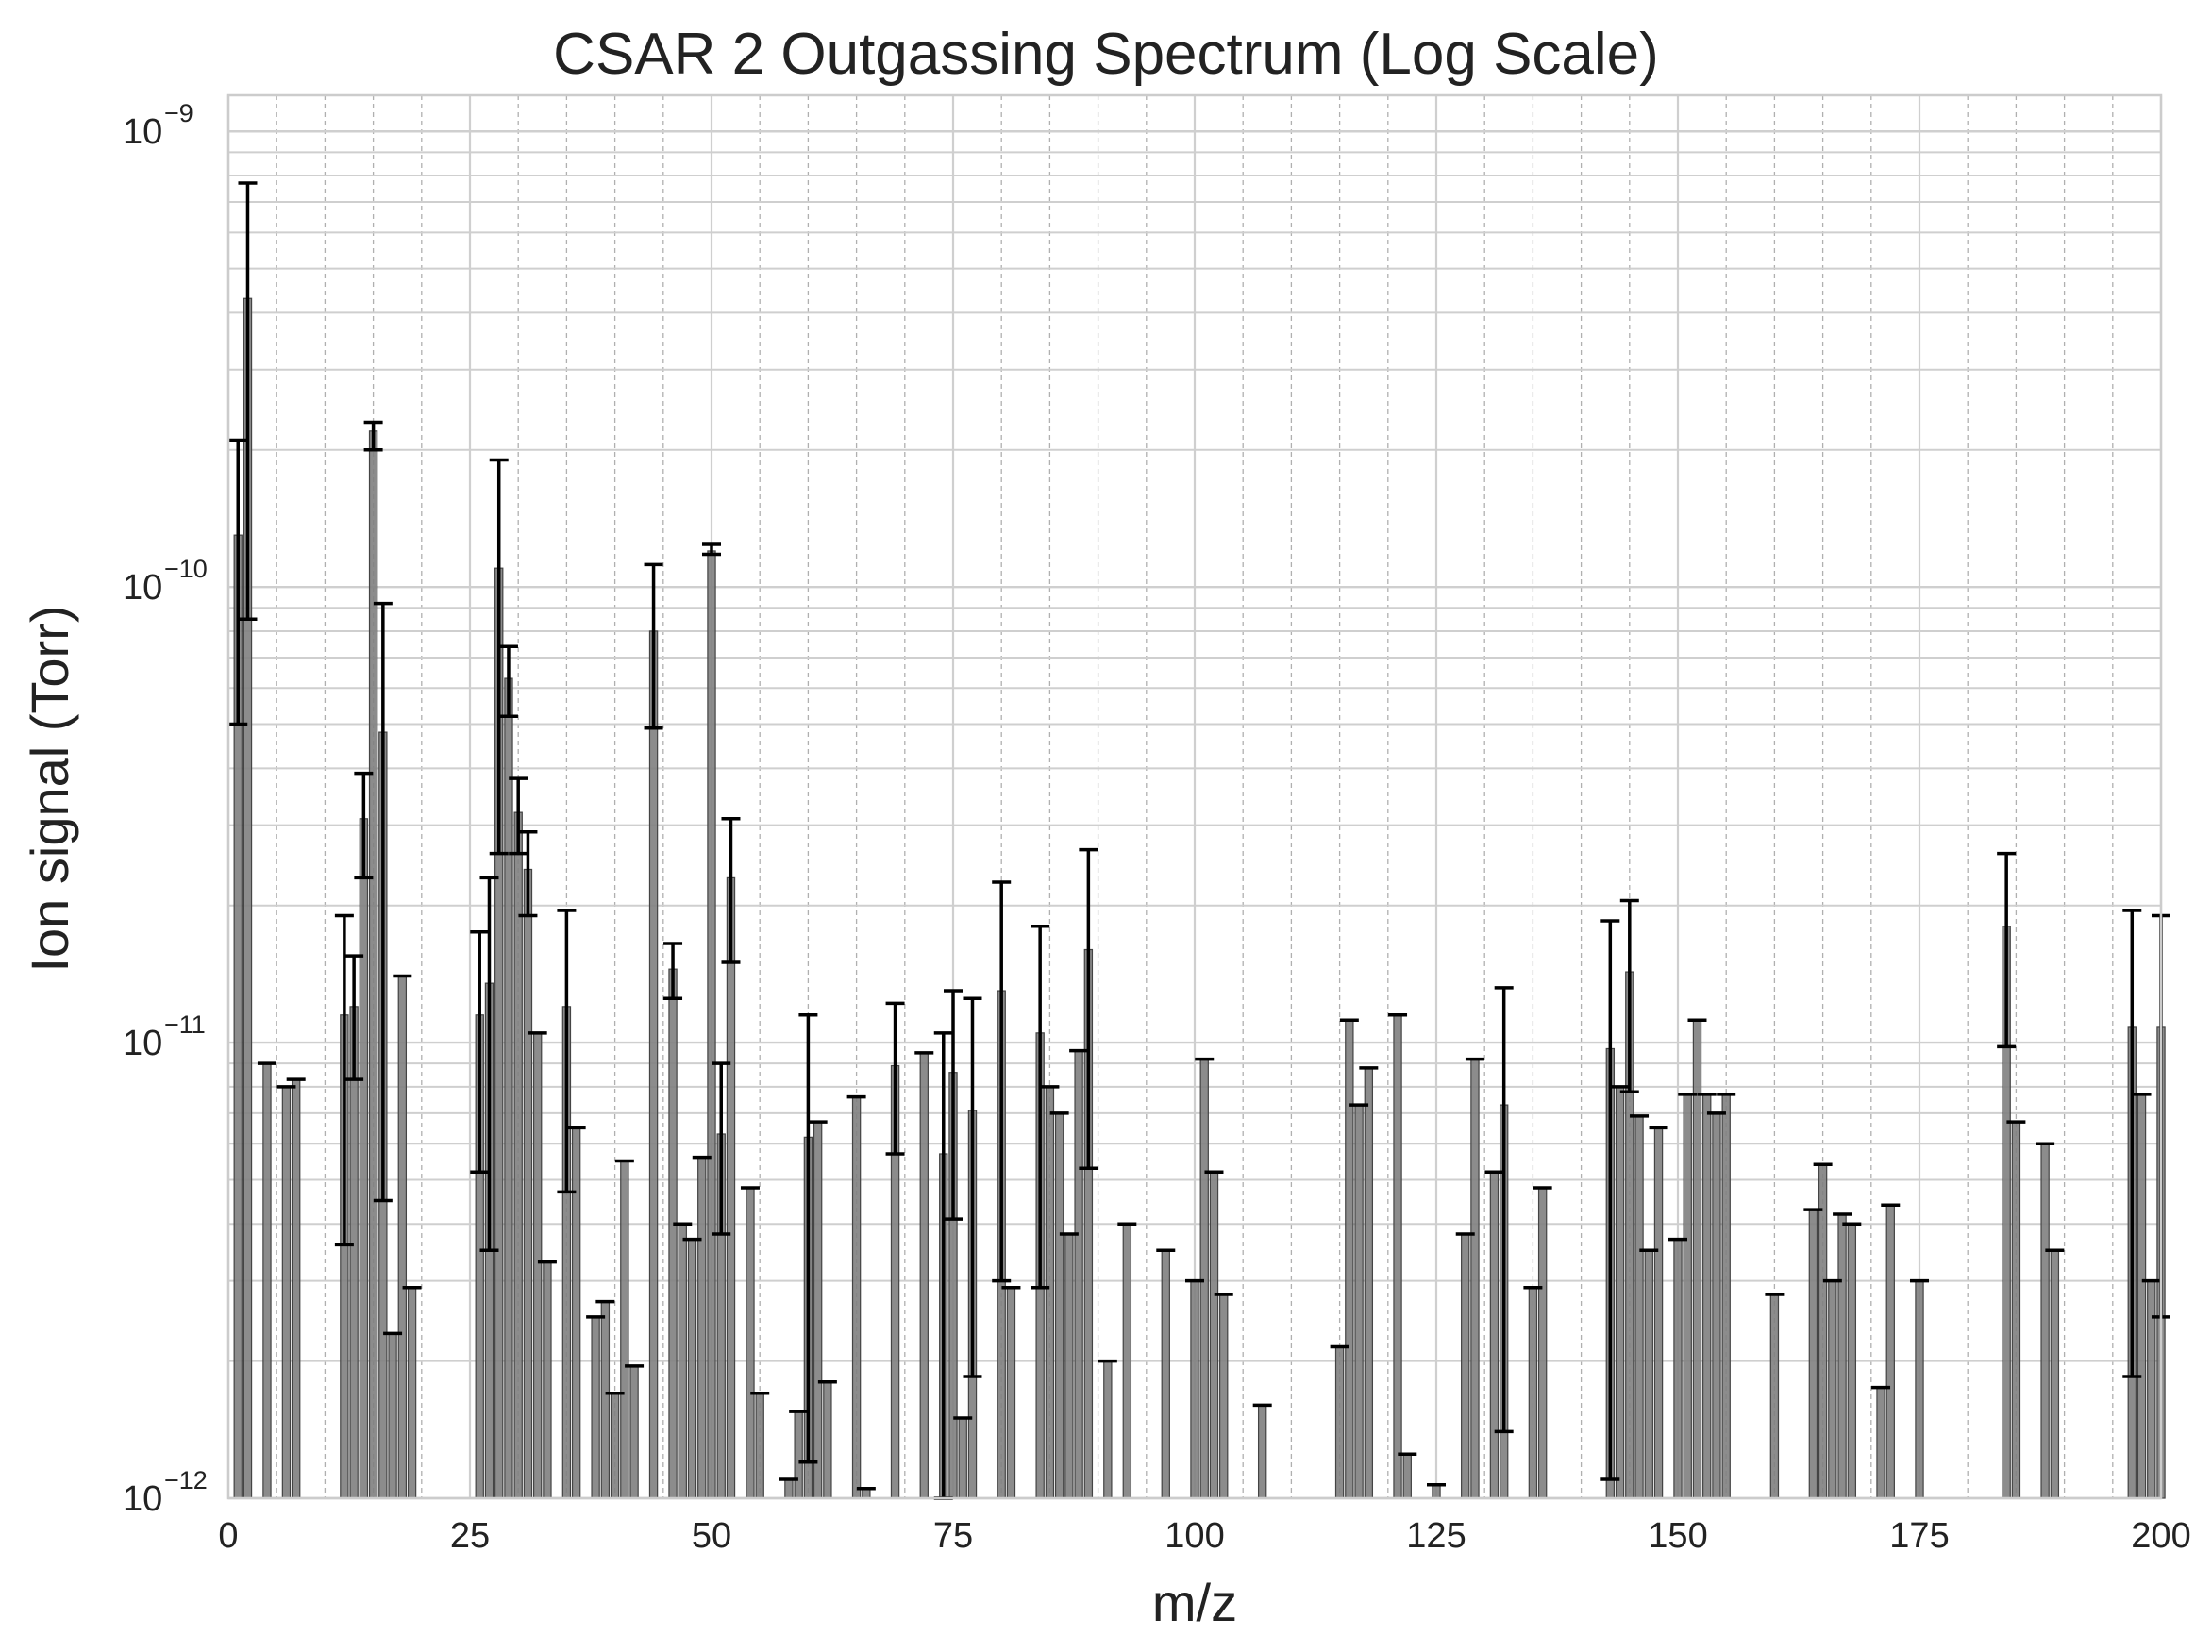 The image size is (2212, 1652). I want to click on x-tick-label: 125, so click(1436, 1536).